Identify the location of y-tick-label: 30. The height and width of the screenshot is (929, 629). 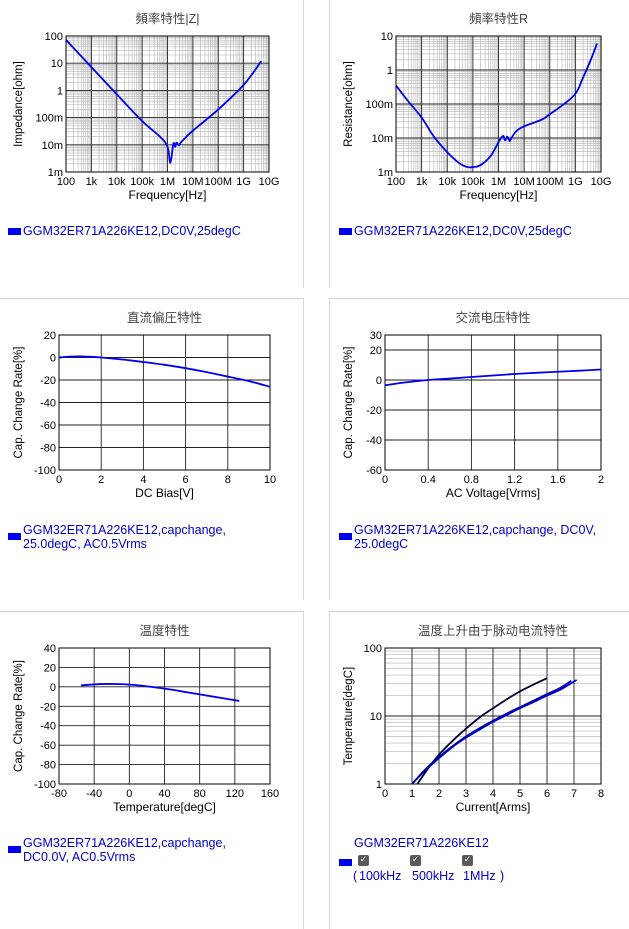
(376, 336).